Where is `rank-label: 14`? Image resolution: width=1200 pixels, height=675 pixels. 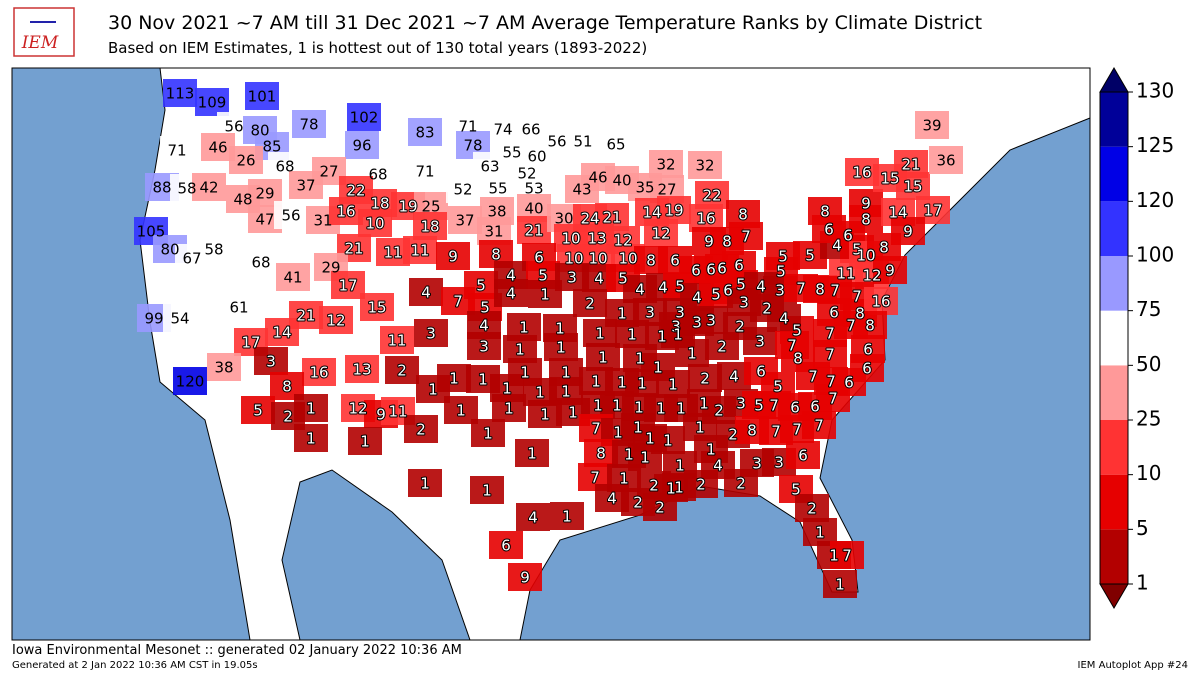 rank-label: 14 is located at coordinates (281, 333).